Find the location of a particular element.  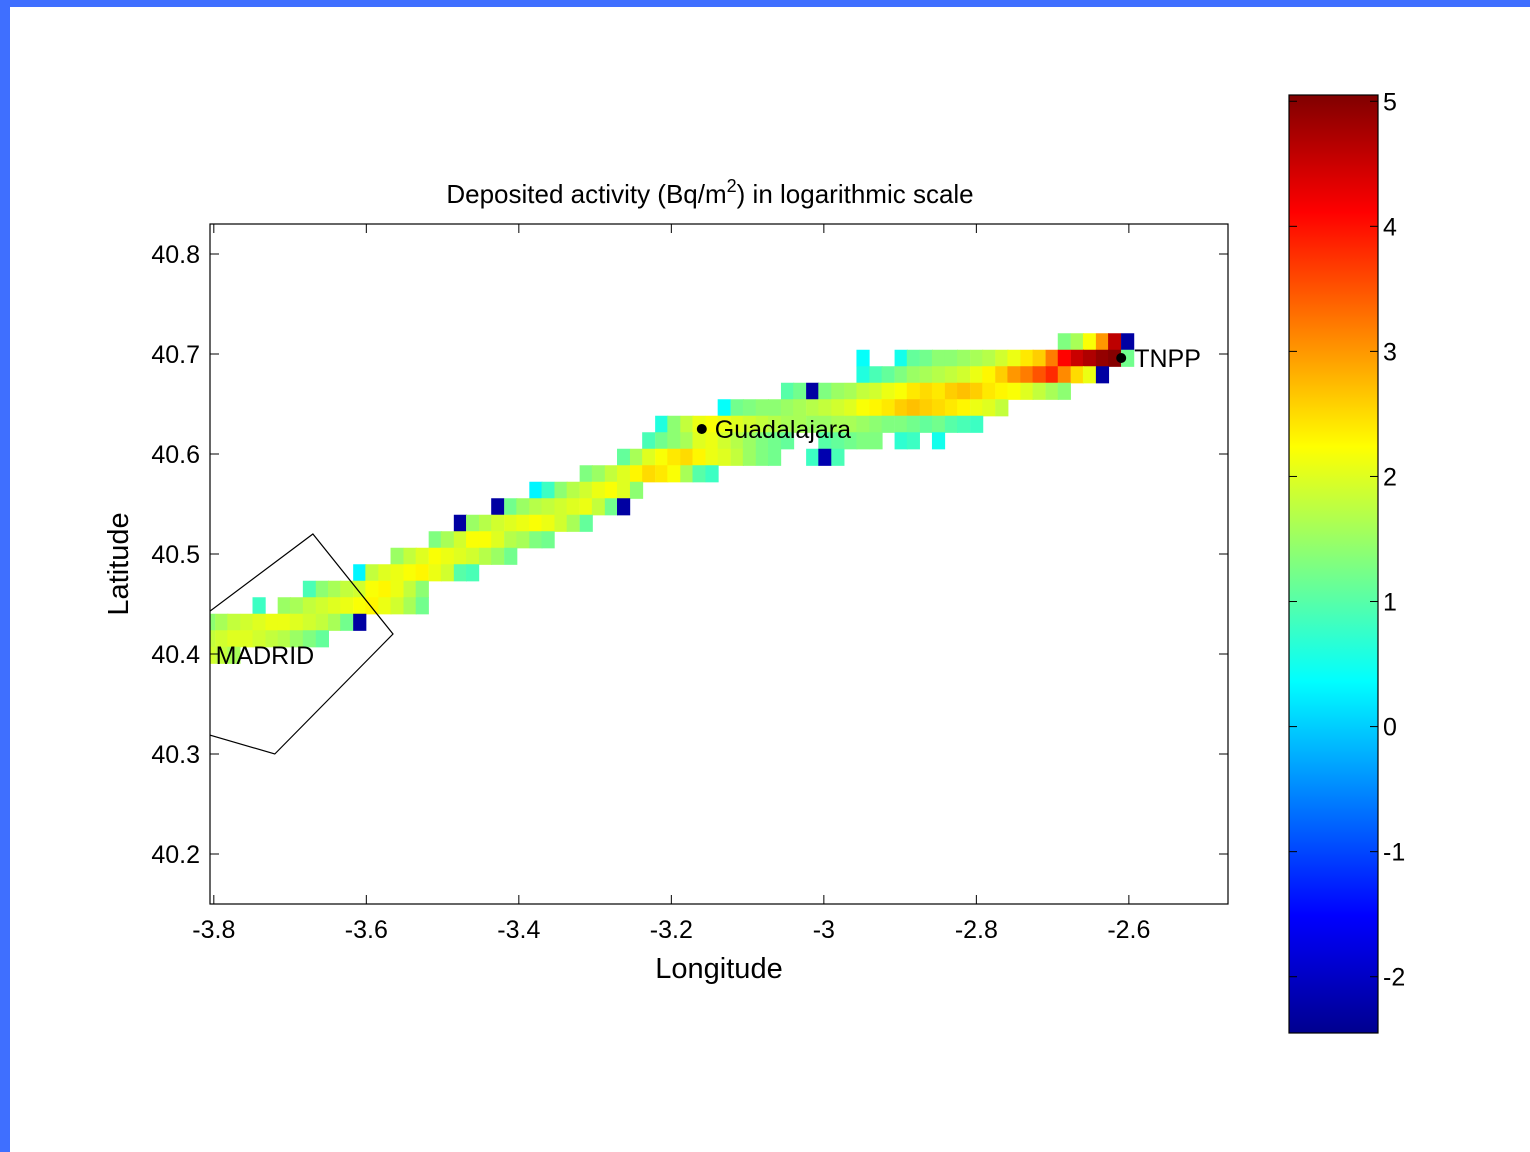

y-tick-label: 40.3 is located at coordinates (175, 755).